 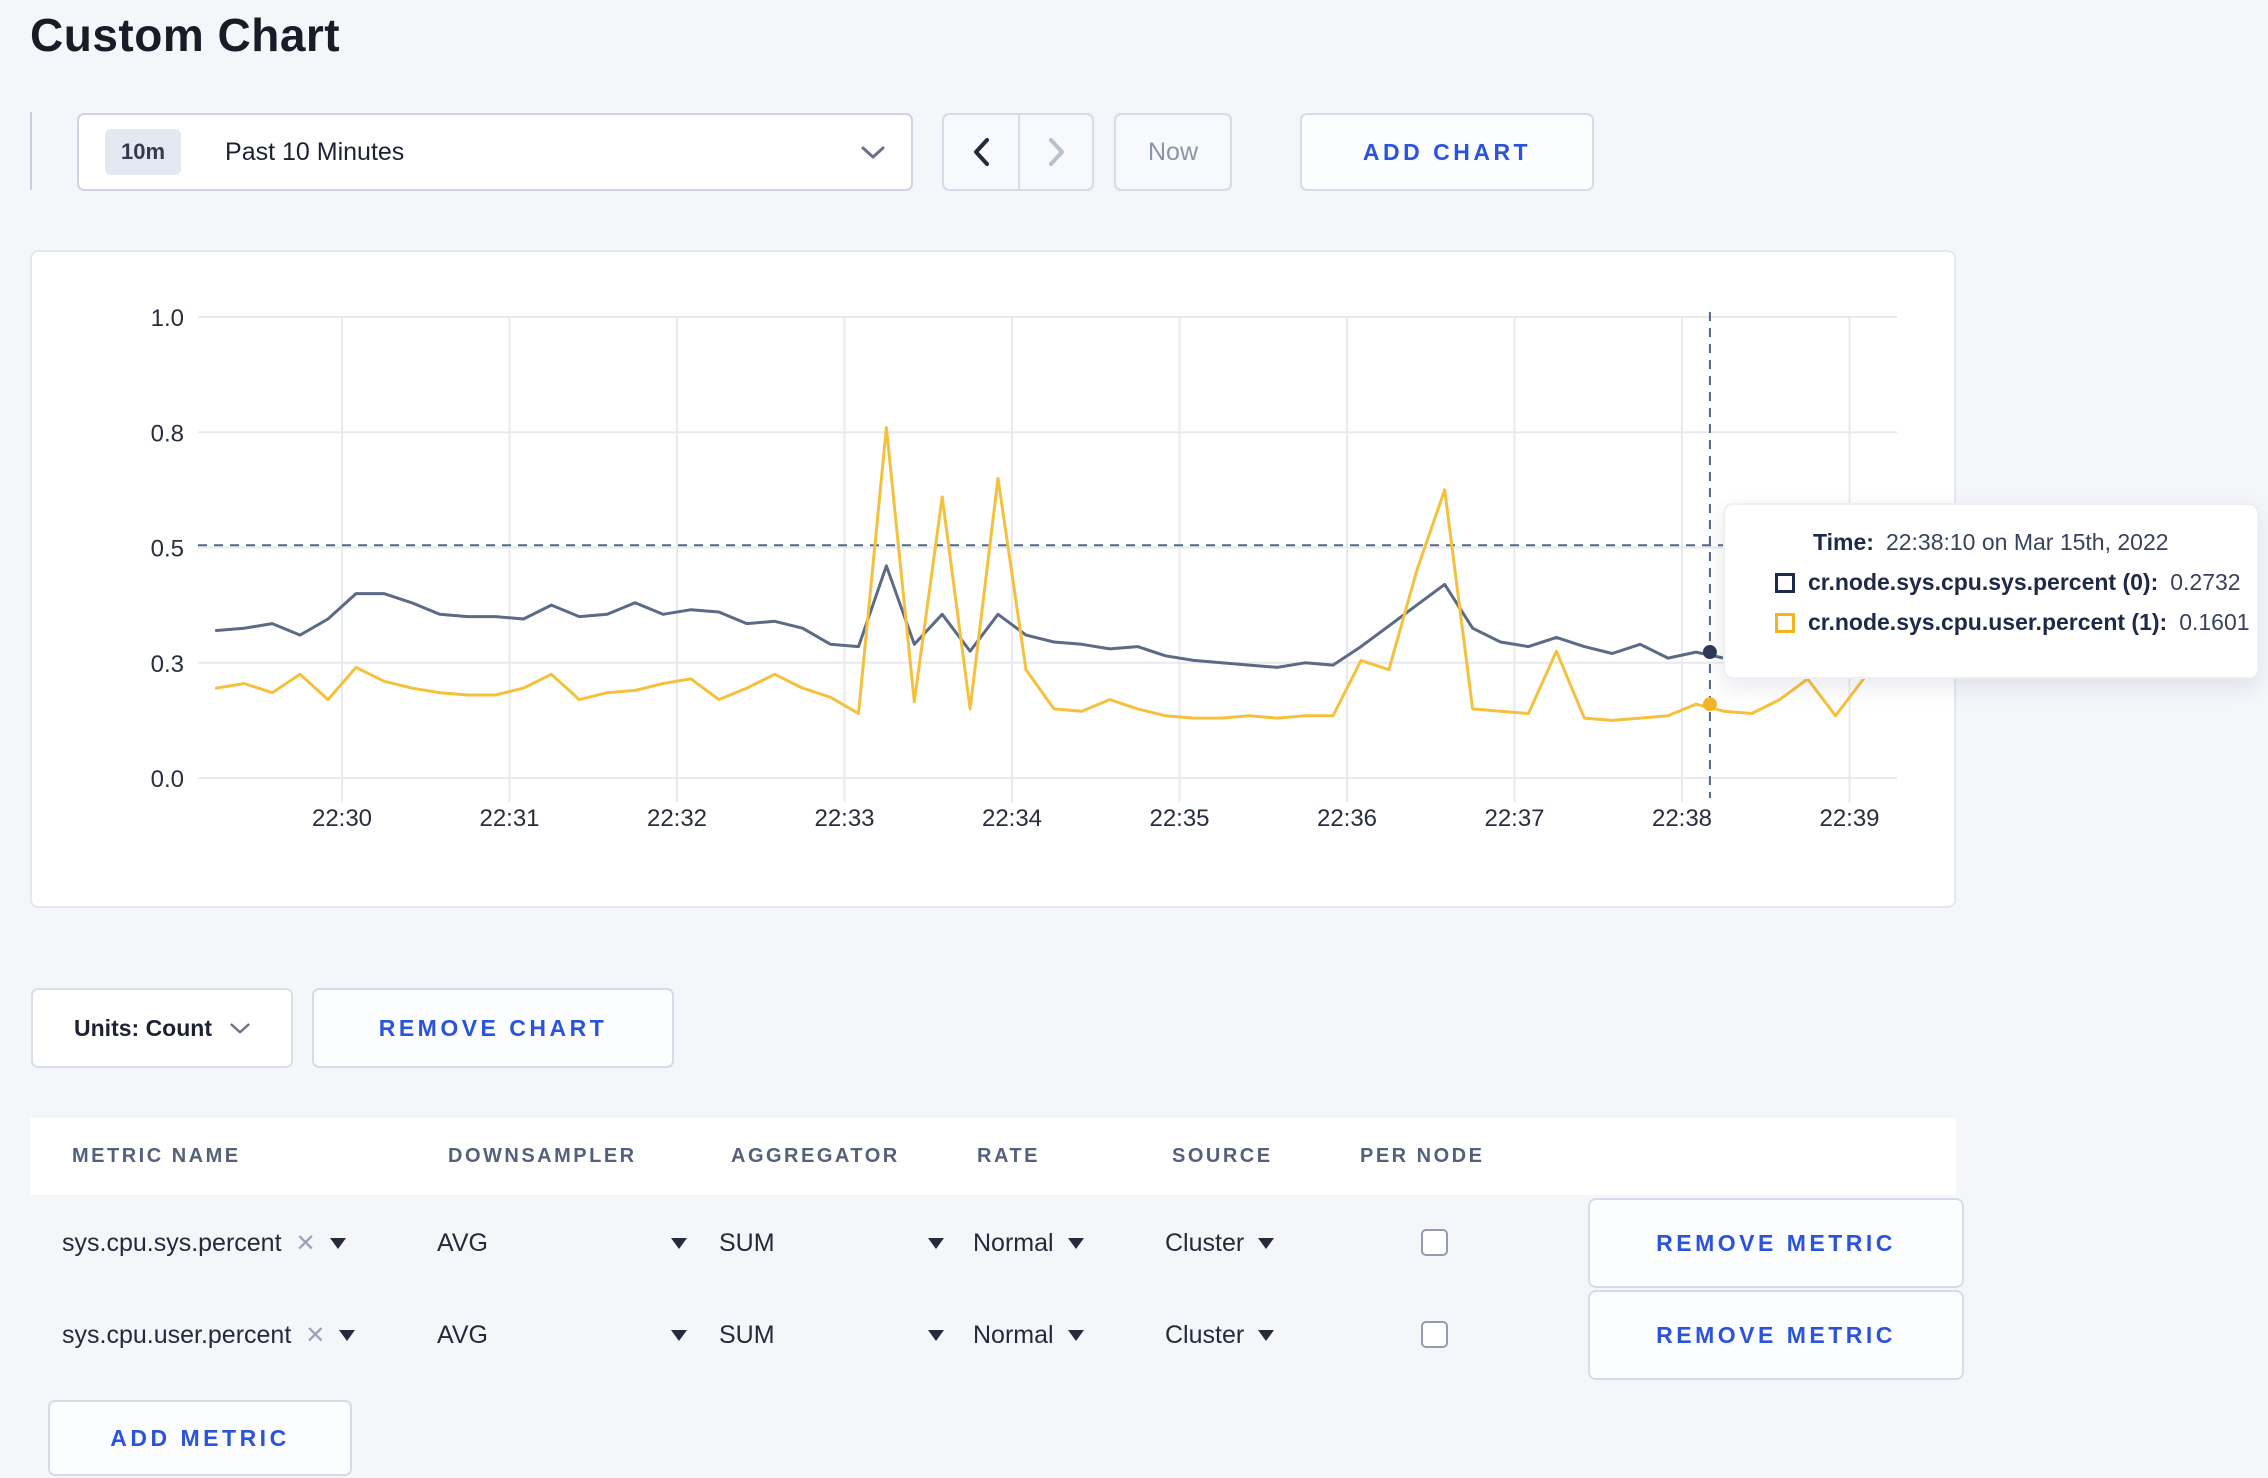 What do you see at coordinates (31, 151) in the screenshot?
I see `time-window-accent-bar` at bounding box center [31, 151].